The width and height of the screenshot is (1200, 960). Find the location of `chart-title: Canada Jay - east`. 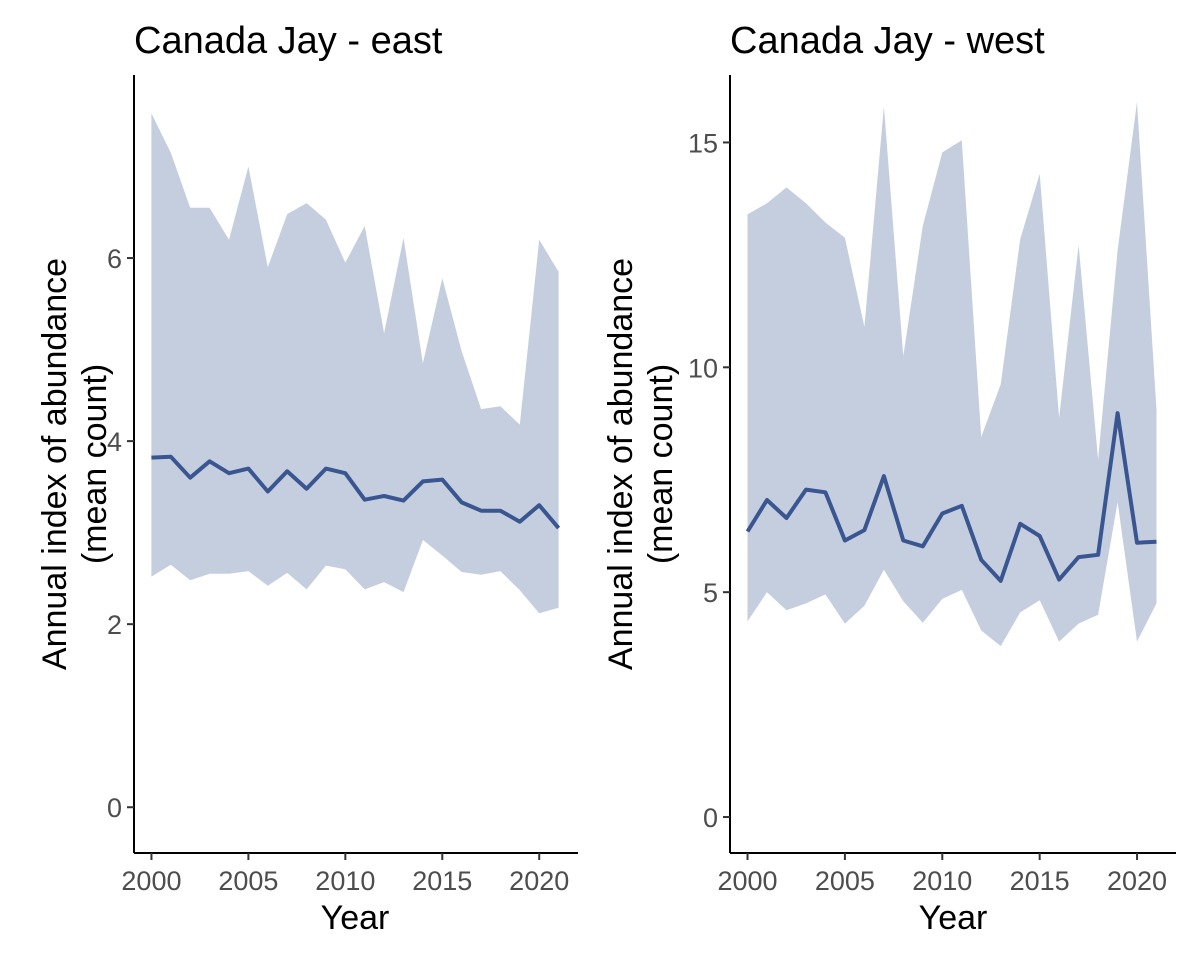

chart-title: Canada Jay - east is located at coordinates (288, 41).